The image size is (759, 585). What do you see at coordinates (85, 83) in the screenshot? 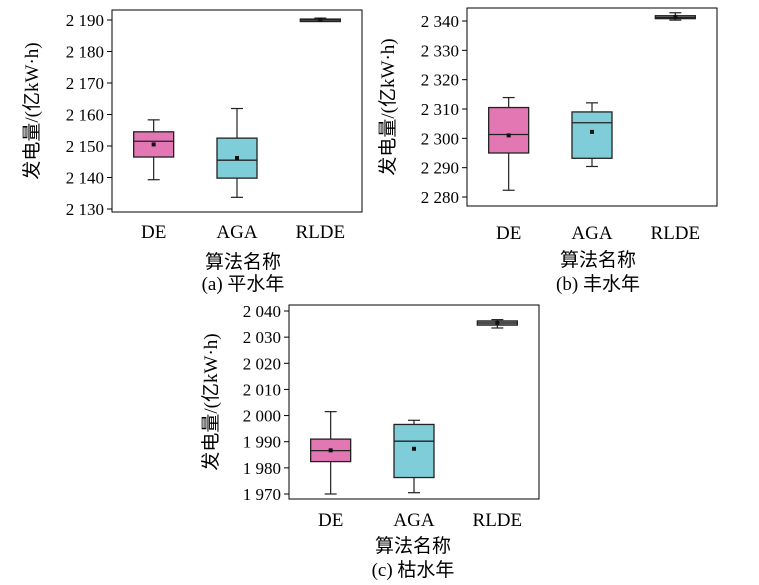
I see `panel-a-ytick-label: 2 170` at bounding box center [85, 83].